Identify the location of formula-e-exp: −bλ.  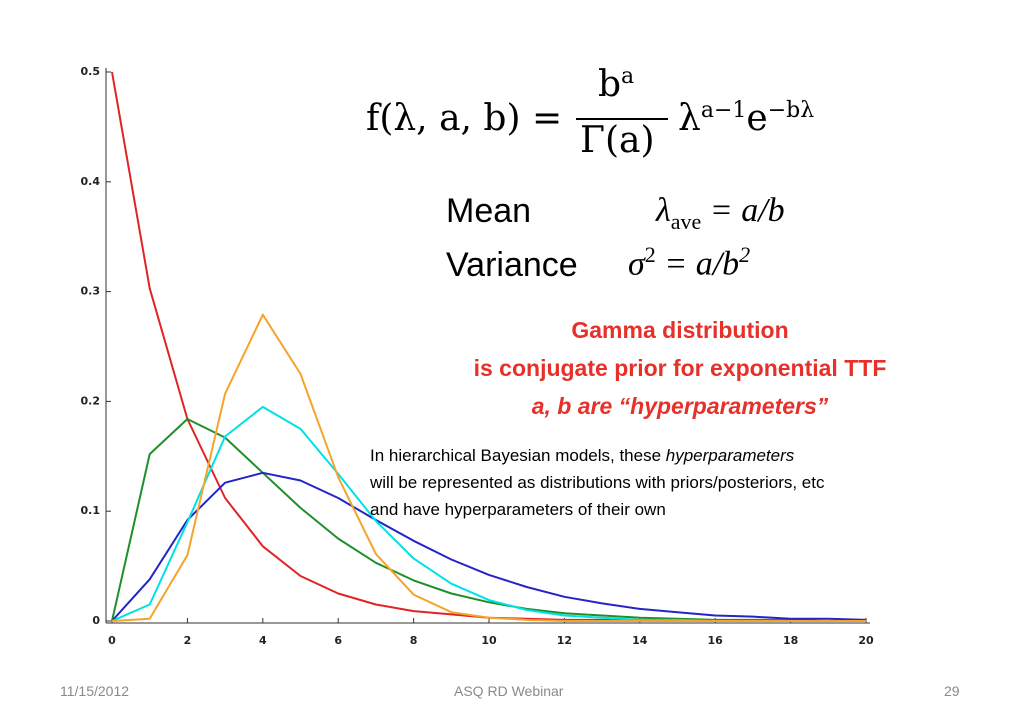
(791, 110).